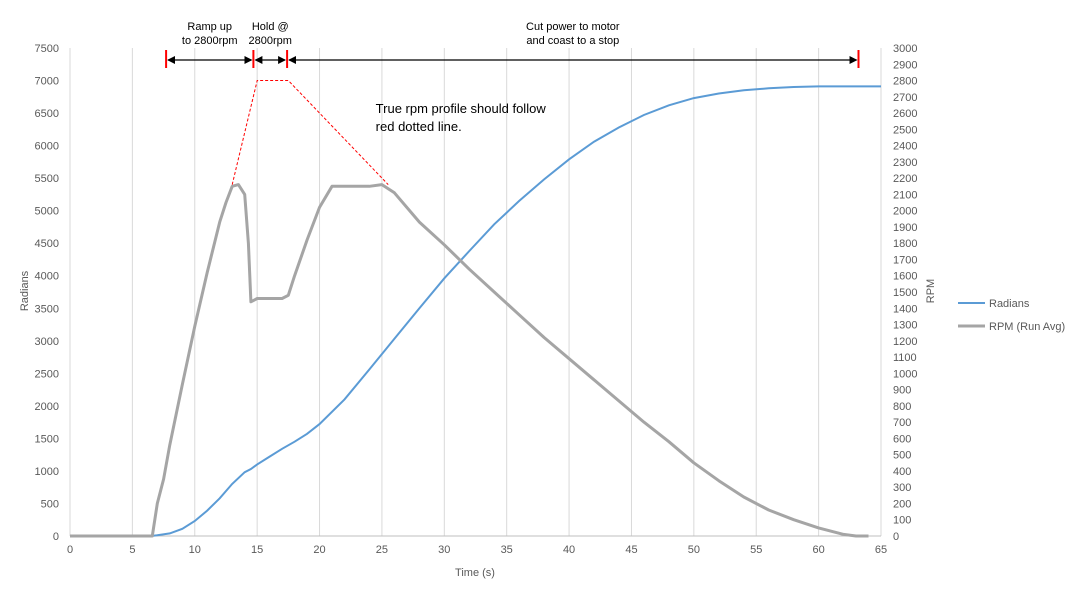 The height and width of the screenshot is (591, 1067). I want to click on y-right-tick-label: 1400, so click(905, 309).